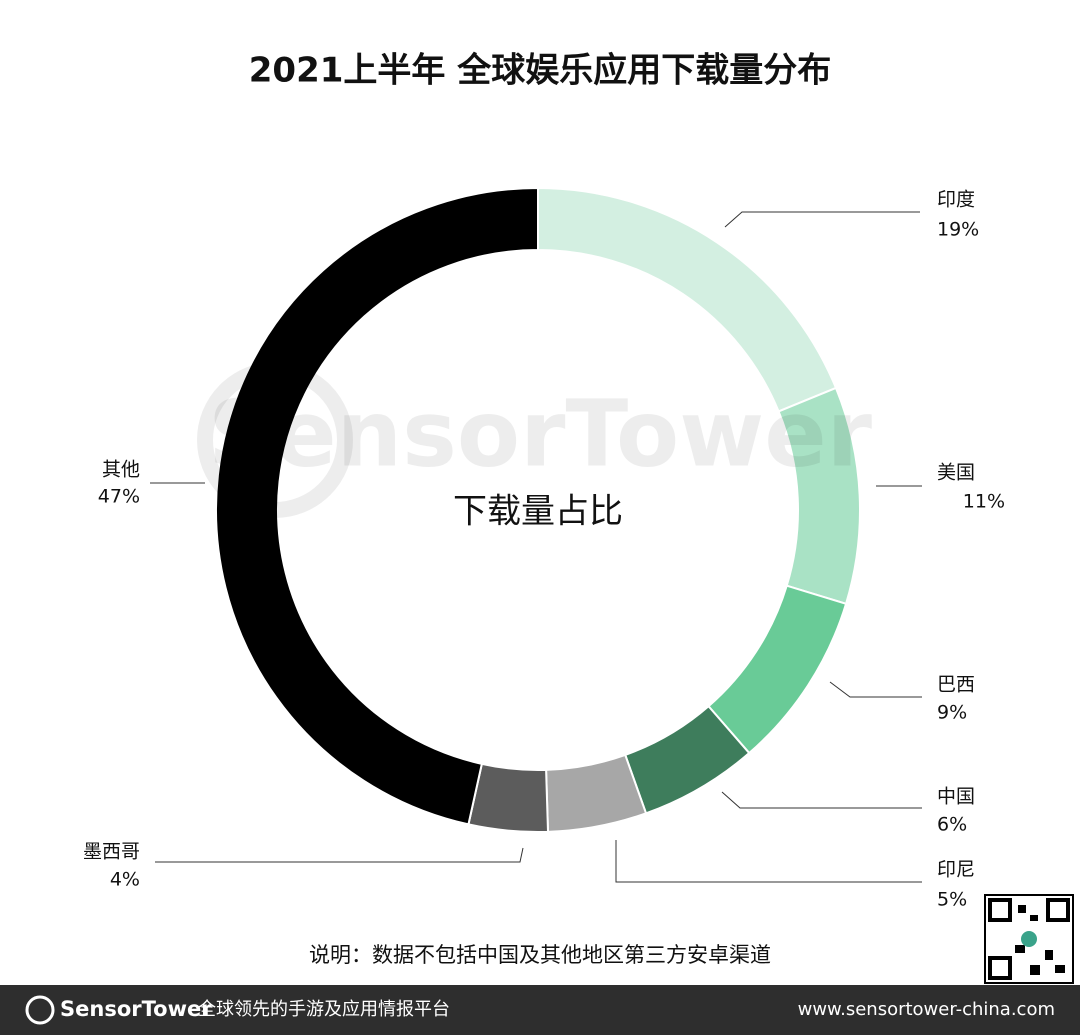  What do you see at coordinates (125, 880) in the screenshot?
I see `value-label: 4%` at bounding box center [125, 880].